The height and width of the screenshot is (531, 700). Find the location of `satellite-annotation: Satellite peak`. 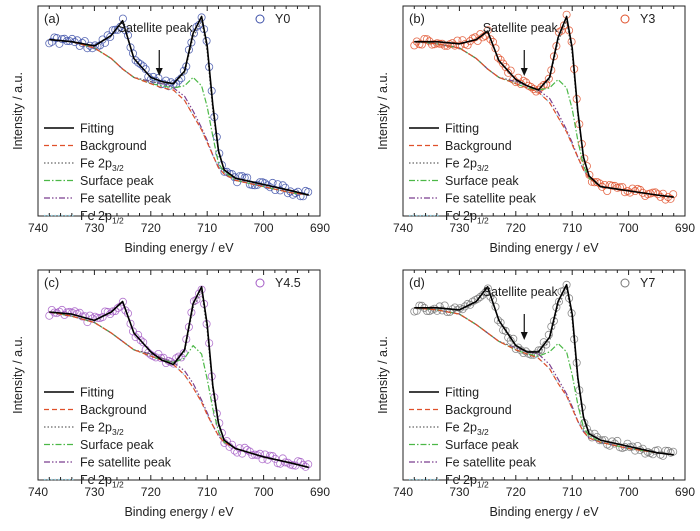

satellite-annotation: Satellite peak is located at coordinates (521, 28).